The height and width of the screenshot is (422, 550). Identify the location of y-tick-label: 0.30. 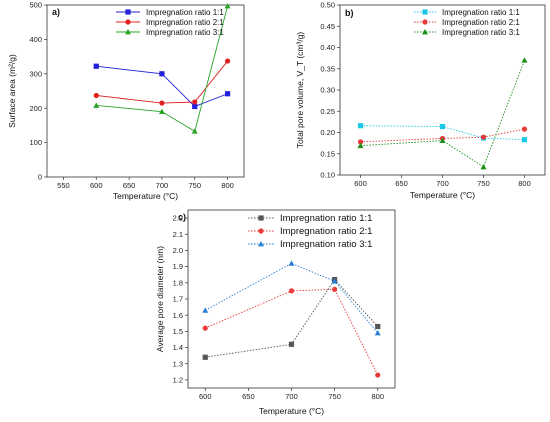
(327, 90).